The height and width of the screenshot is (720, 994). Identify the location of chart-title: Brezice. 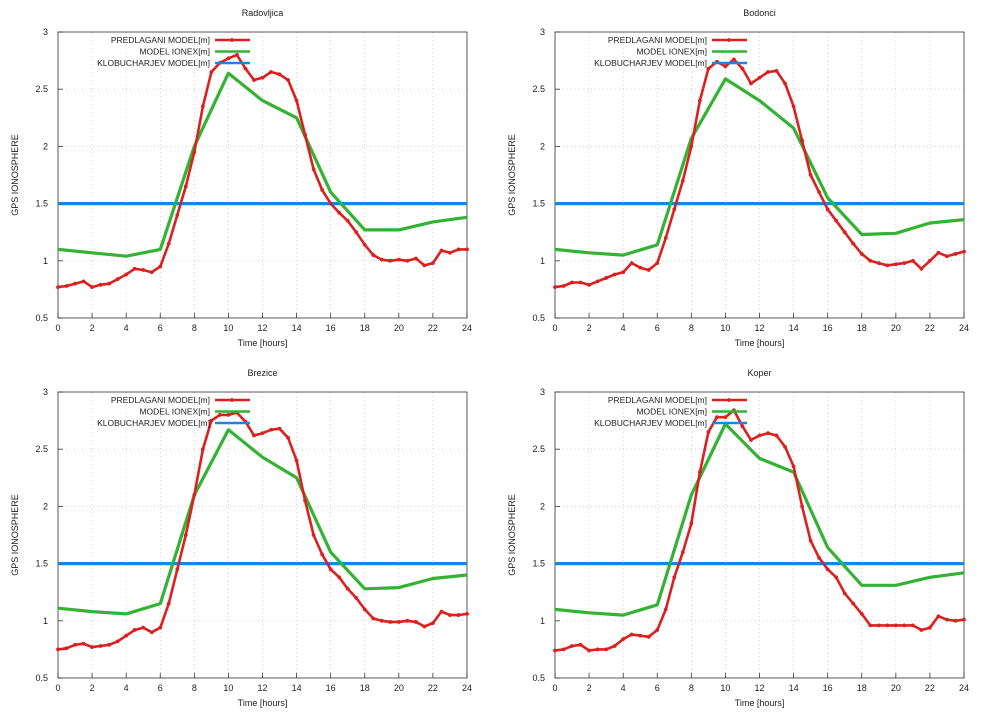
(262, 373).